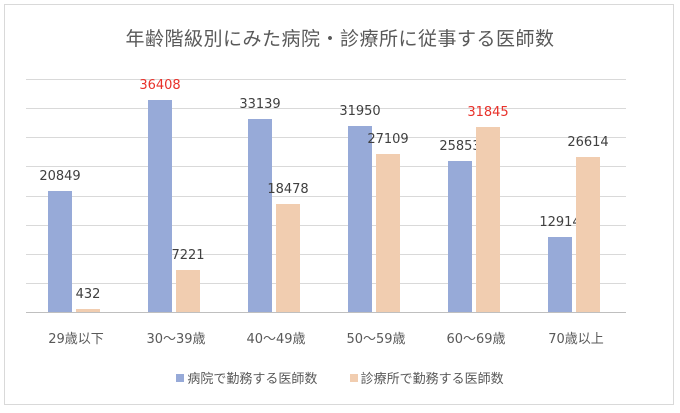 The image size is (680, 413). I want to click on data-label: 432, so click(88, 295).